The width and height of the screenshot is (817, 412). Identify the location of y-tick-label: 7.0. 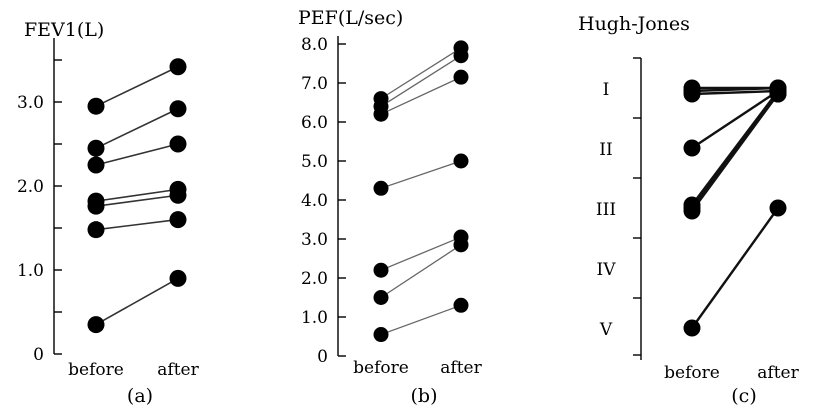
(314, 84).